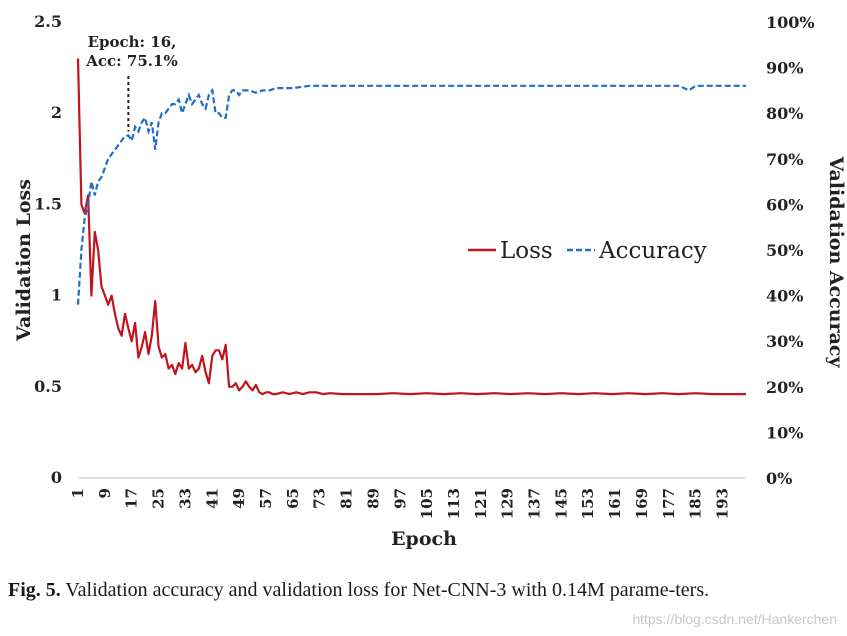  What do you see at coordinates (784, 432) in the screenshot?
I see `y-tick-right-label: 10%` at bounding box center [784, 432].